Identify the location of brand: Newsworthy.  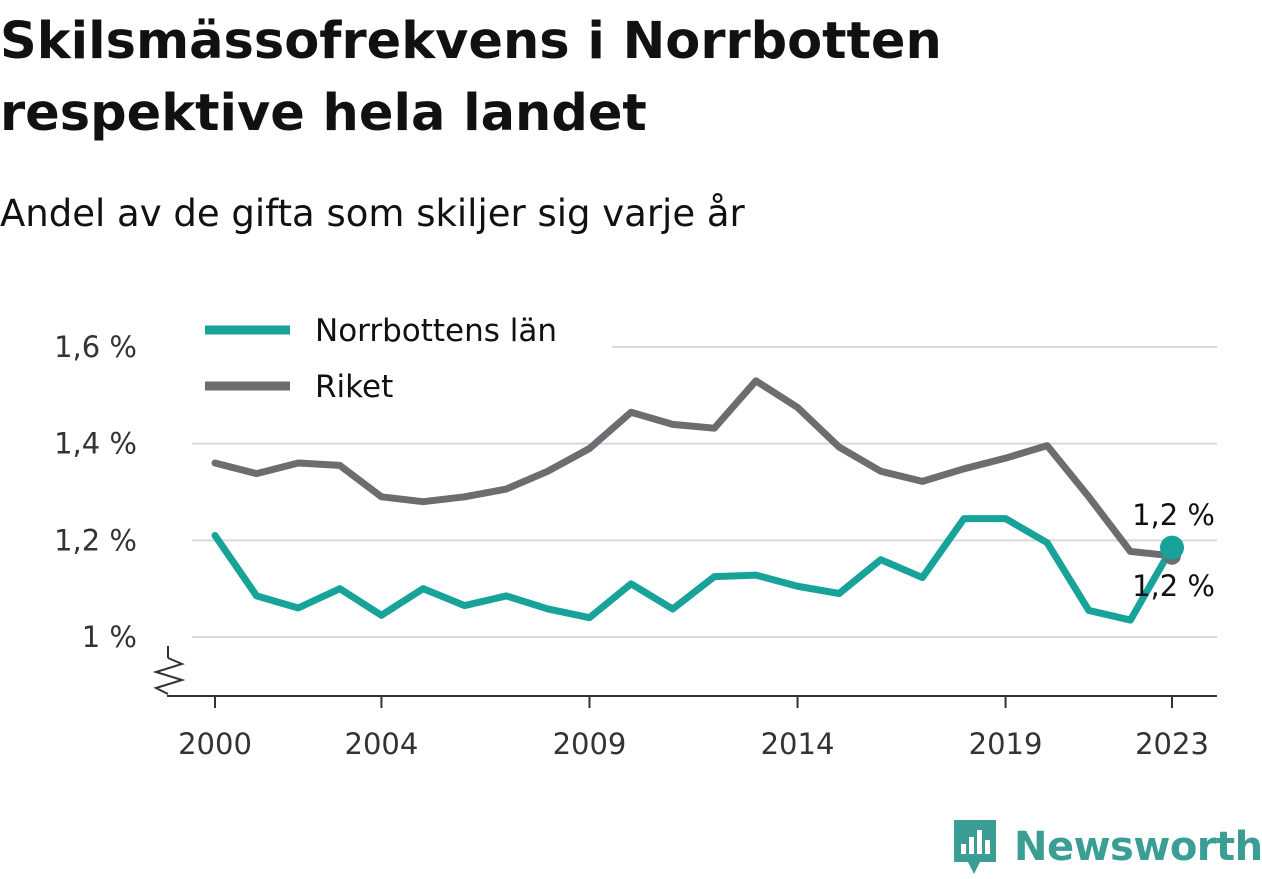
(1106, 847).